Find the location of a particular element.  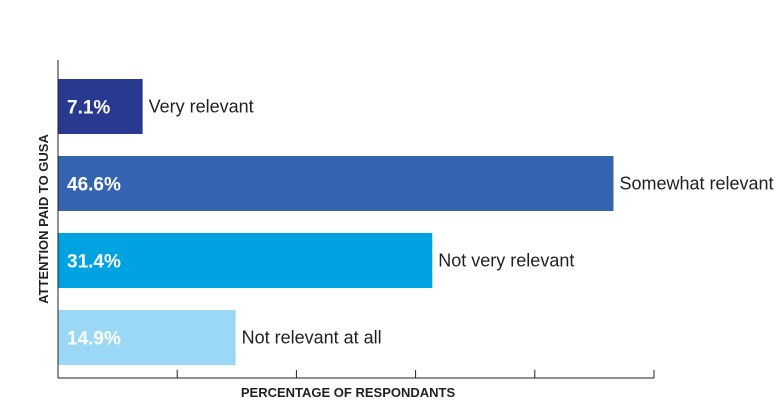

bar-value-label: 31.4% is located at coordinates (94, 262).